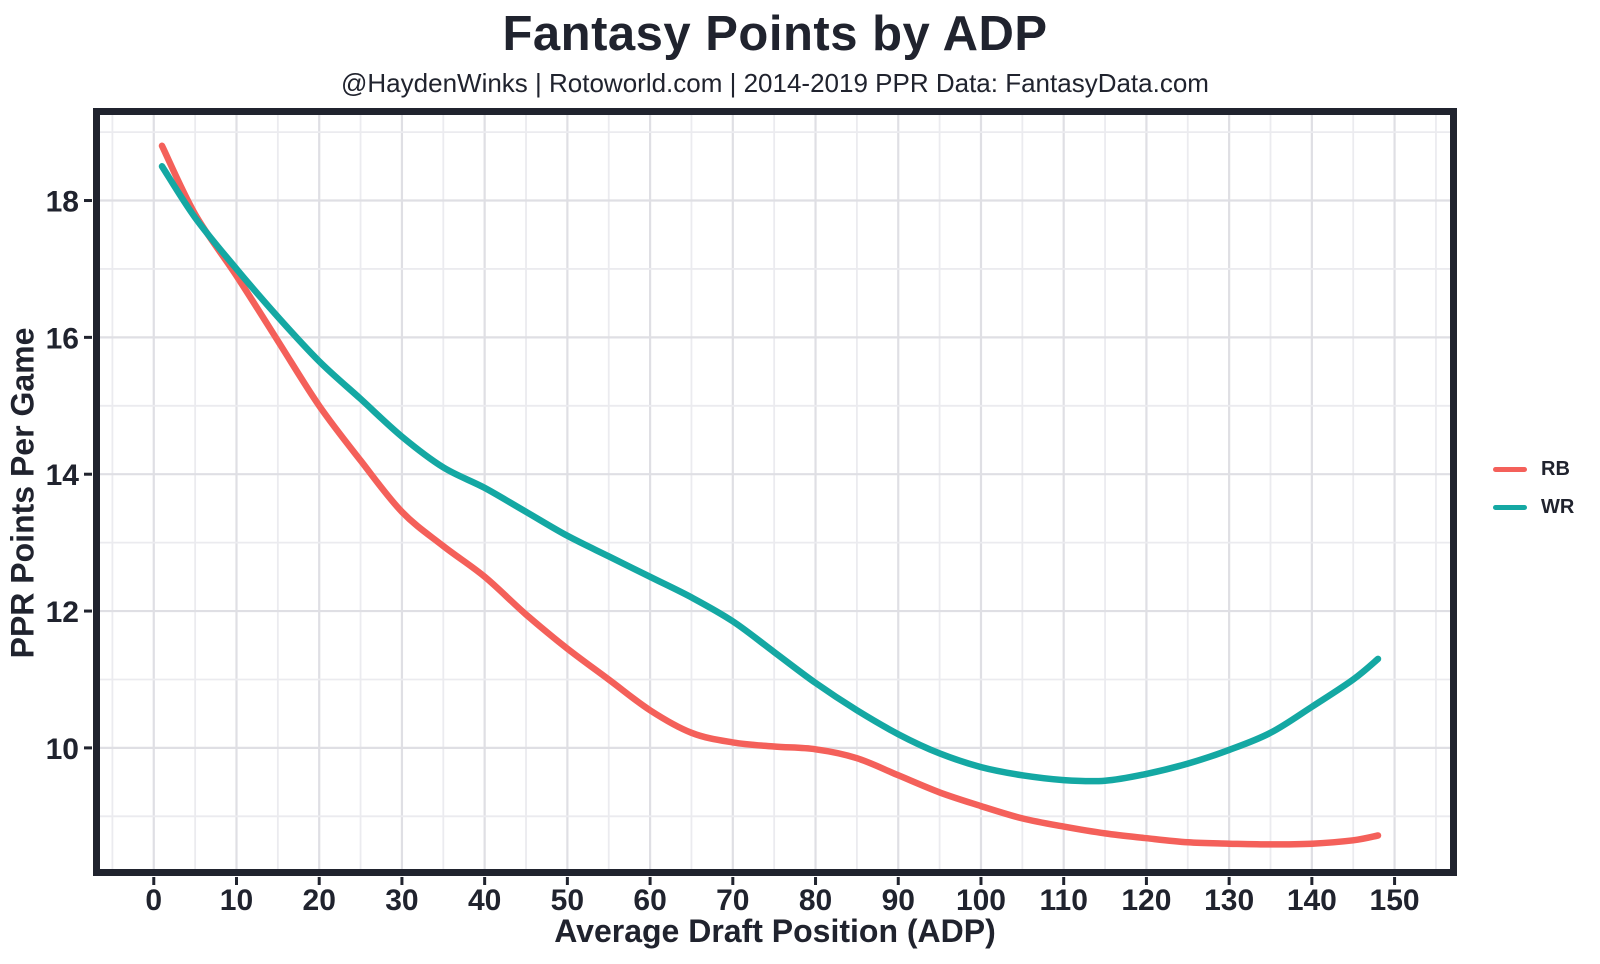 The width and height of the screenshot is (1600, 964). Describe the element at coordinates (981, 900) in the screenshot. I see `x-tick-label: 100` at that location.